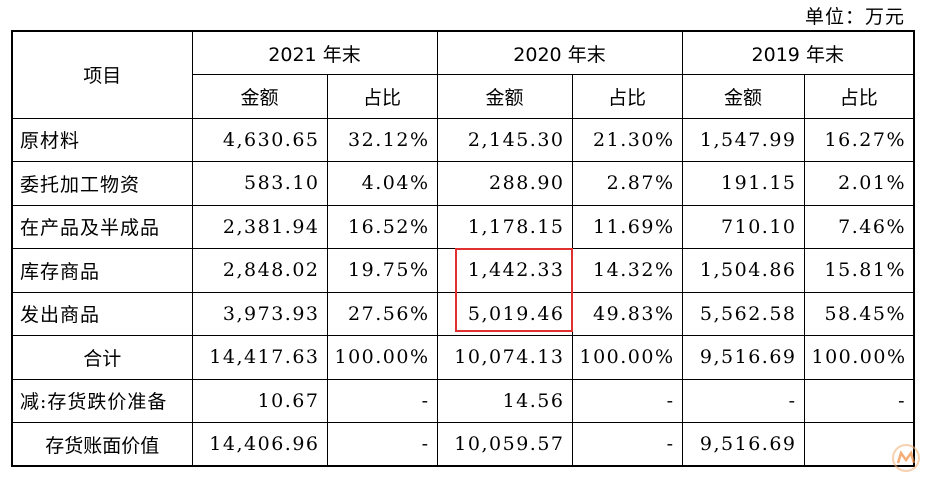  What do you see at coordinates (798, 52) in the screenshot?
I see `header-year-2019: 2019 年末` at bounding box center [798, 52].